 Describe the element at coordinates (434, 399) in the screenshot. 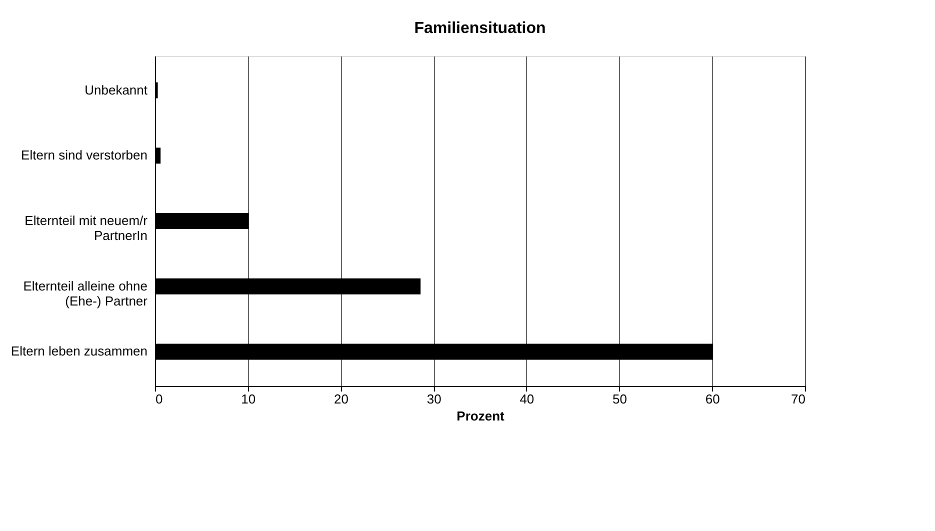

I see `x-tick-label: 30` at that location.